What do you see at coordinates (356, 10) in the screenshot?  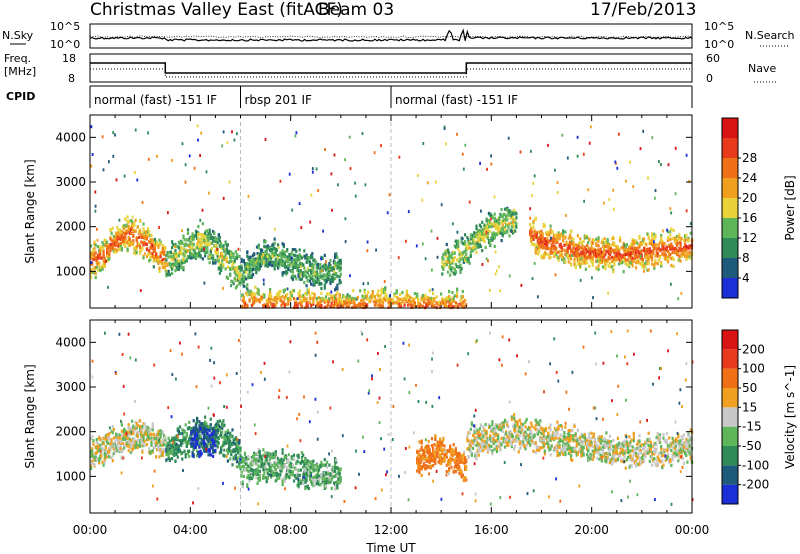 I see `beam-label: Beam 03` at bounding box center [356, 10].